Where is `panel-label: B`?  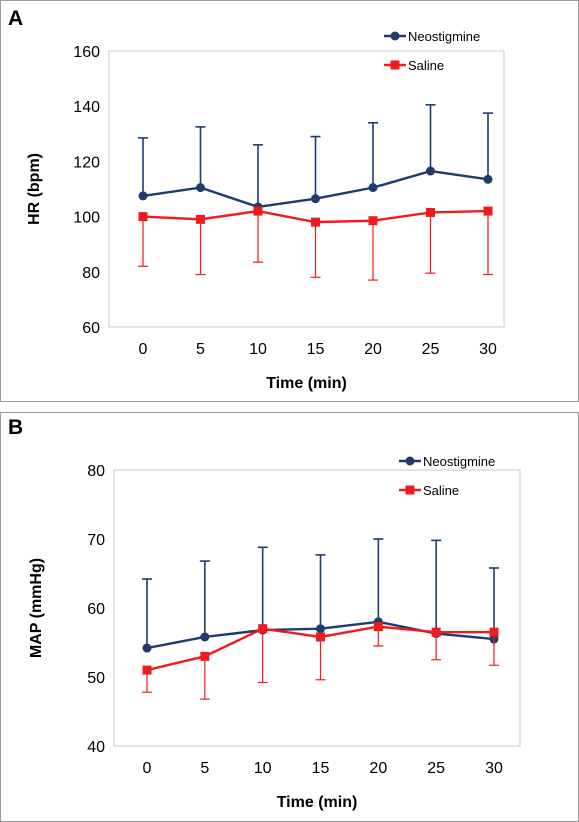 panel-label: B is located at coordinates (16, 427).